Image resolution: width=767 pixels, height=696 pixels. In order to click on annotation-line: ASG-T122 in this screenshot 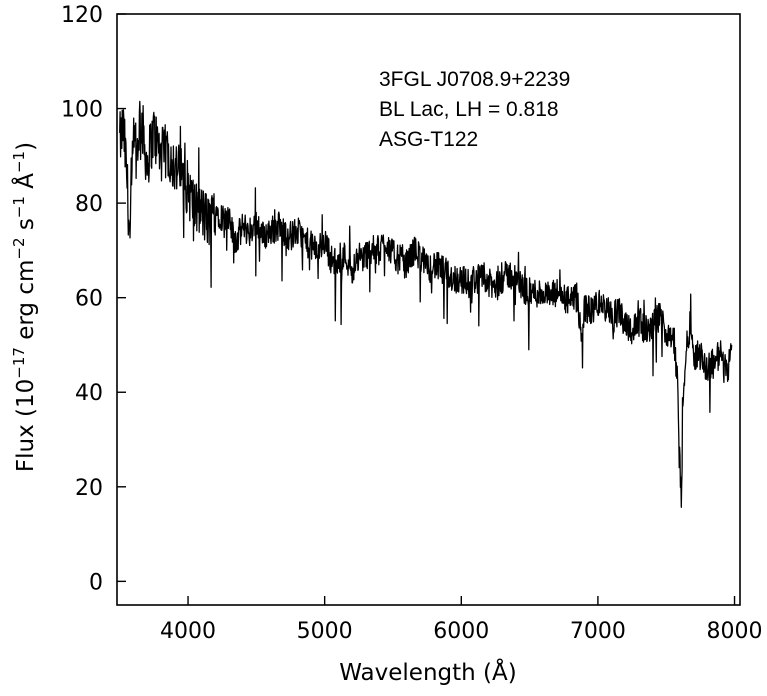, I will do `click(428, 139)`.